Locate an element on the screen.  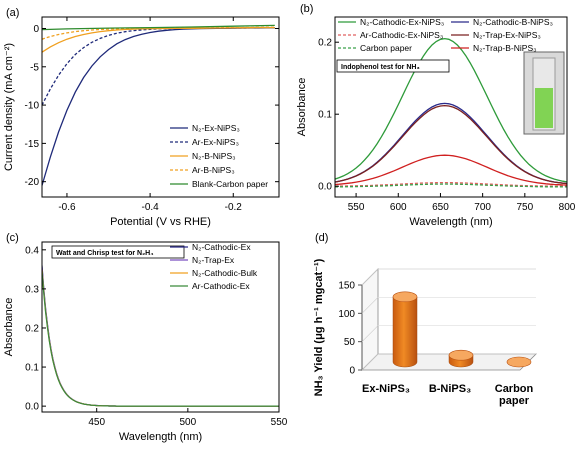
legend-label-a: N₂-Ex-NiPS₃ is located at coordinates (216, 128).